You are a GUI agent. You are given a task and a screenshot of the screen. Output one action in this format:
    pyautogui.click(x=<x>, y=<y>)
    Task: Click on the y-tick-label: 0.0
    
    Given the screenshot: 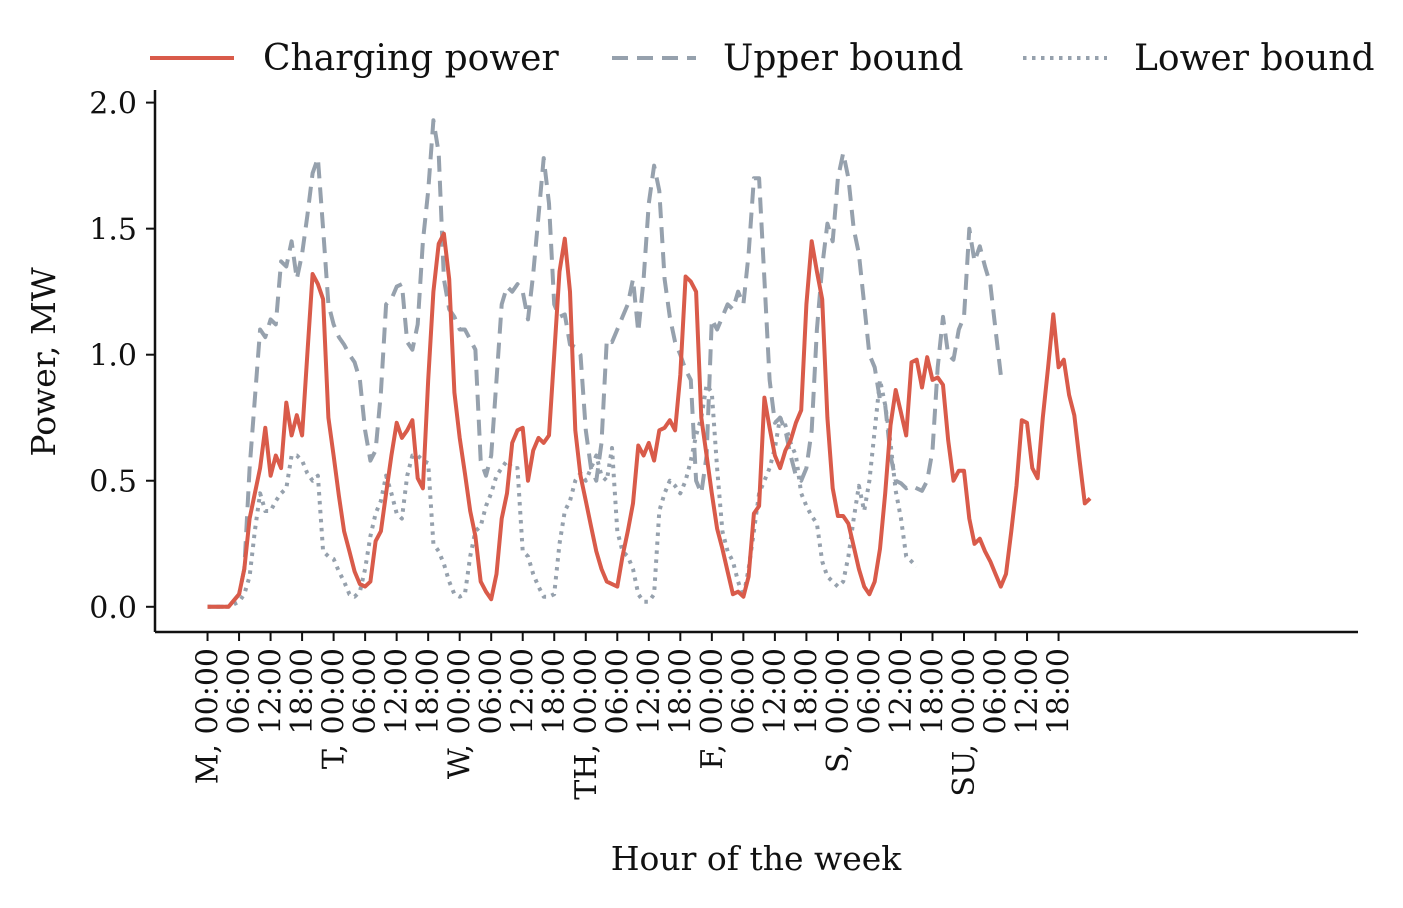 What is the action you would take?
    pyautogui.click(x=113, y=608)
    